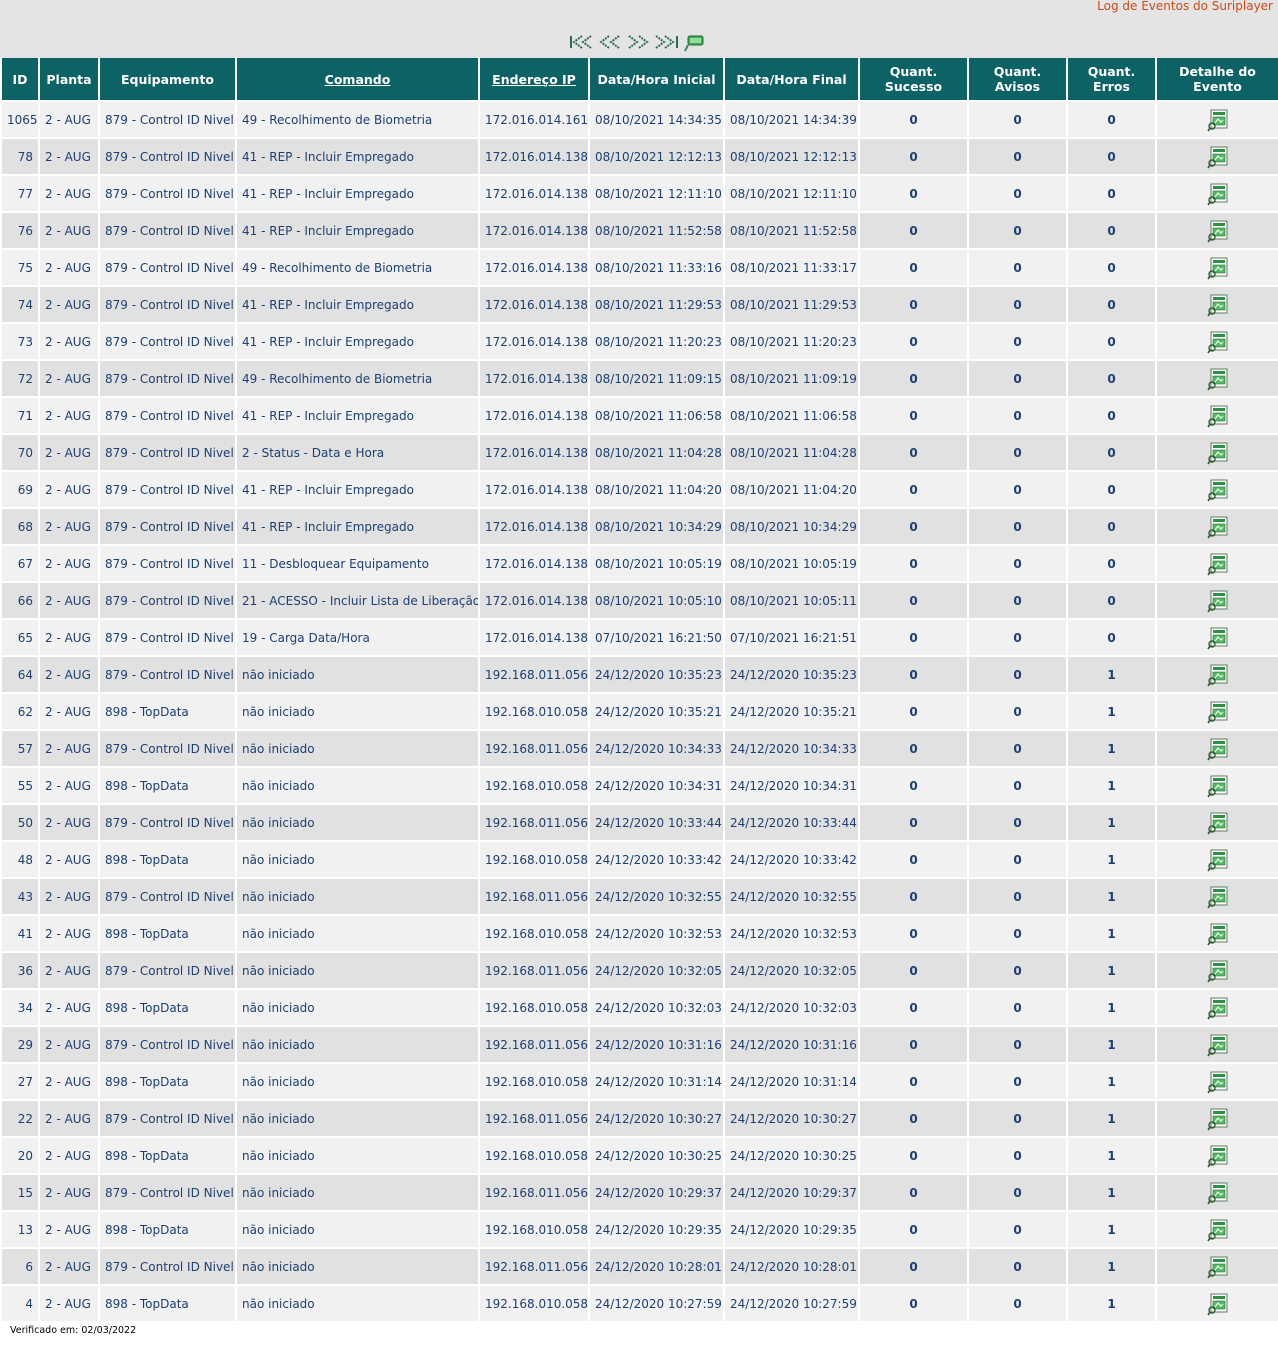  I want to click on cell-data-hora-final: 08/10/2021 11:29:53, so click(791, 304).